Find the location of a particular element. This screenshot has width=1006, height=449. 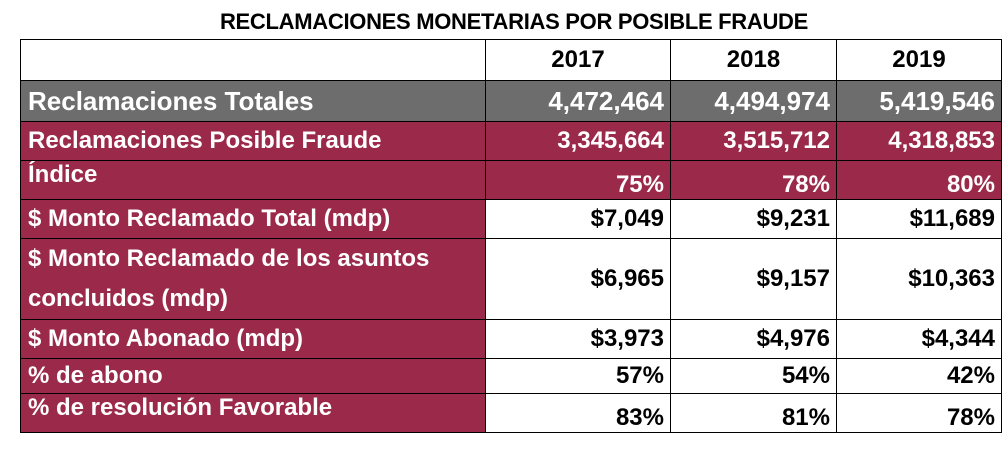

row-label: Reclamaciones Totales is located at coordinates (253, 101).